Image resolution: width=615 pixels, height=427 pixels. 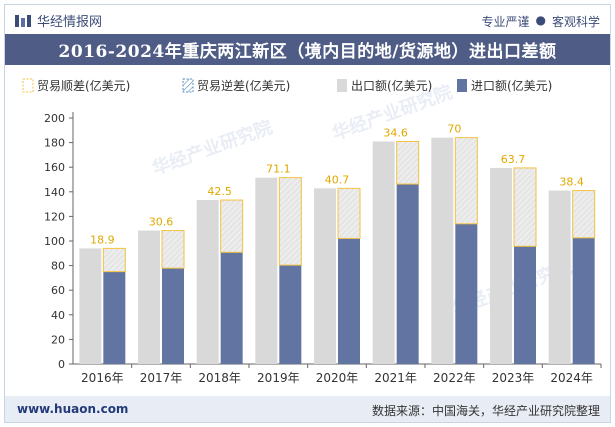 I want to click on surplus-data-label: 71.1, so click(x=278, y=169).